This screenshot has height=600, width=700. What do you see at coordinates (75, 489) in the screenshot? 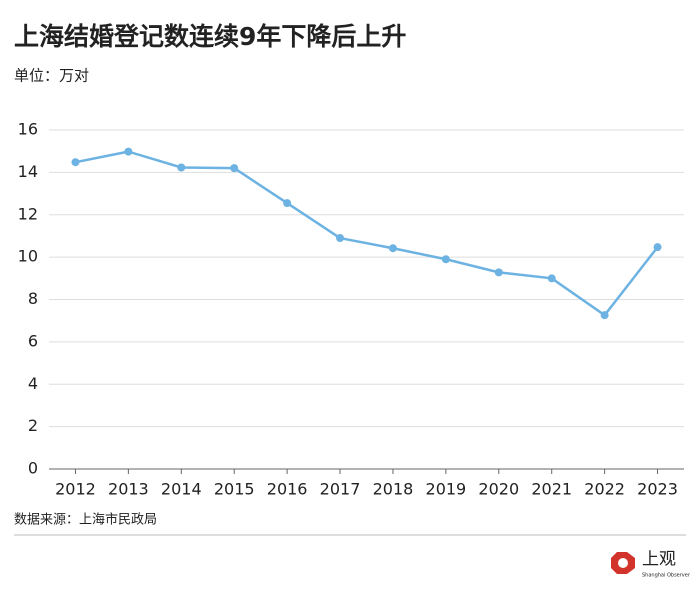
I see `x-tick-label: 2012` at bounding box center [75, 489].